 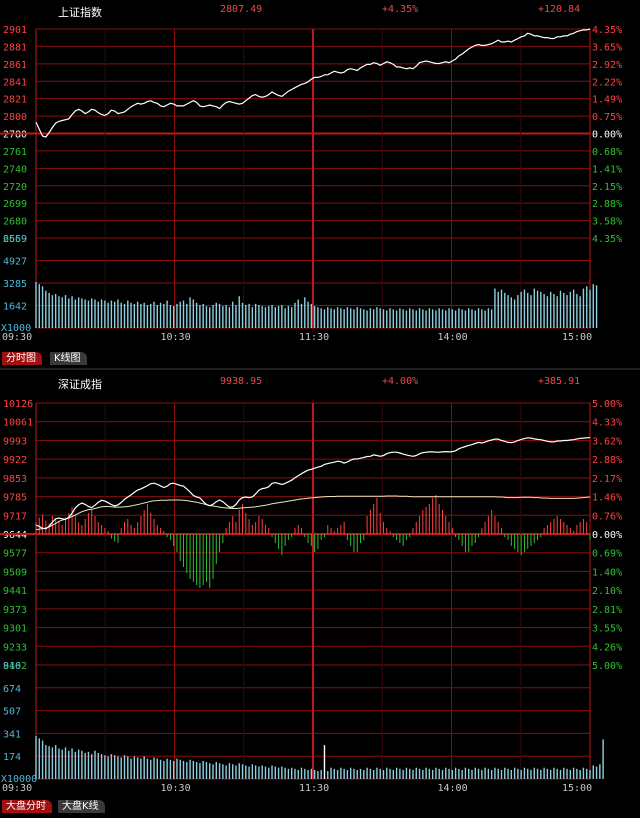 What do you see at coordinates (12, 712) in the screenshot?
I see `vol-tick-label: 507` at bounding box center [12, 712].